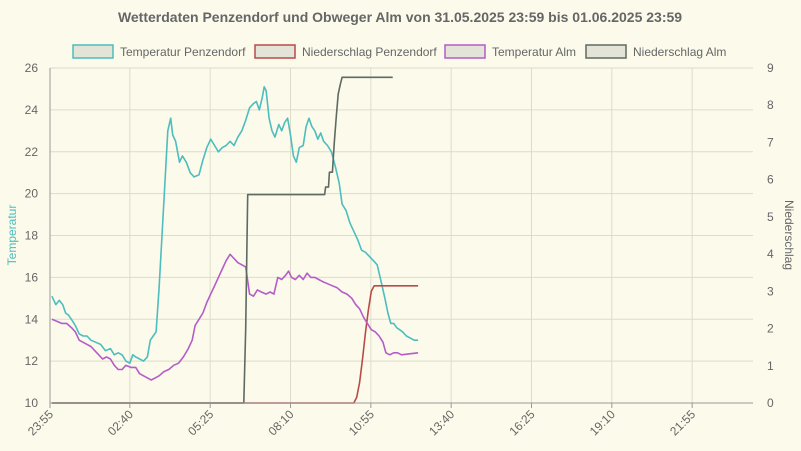 The height and width of the screenshot is (451, 801). I want to click on legend-label: Temperatur Penzendorf, so click(183, 52).